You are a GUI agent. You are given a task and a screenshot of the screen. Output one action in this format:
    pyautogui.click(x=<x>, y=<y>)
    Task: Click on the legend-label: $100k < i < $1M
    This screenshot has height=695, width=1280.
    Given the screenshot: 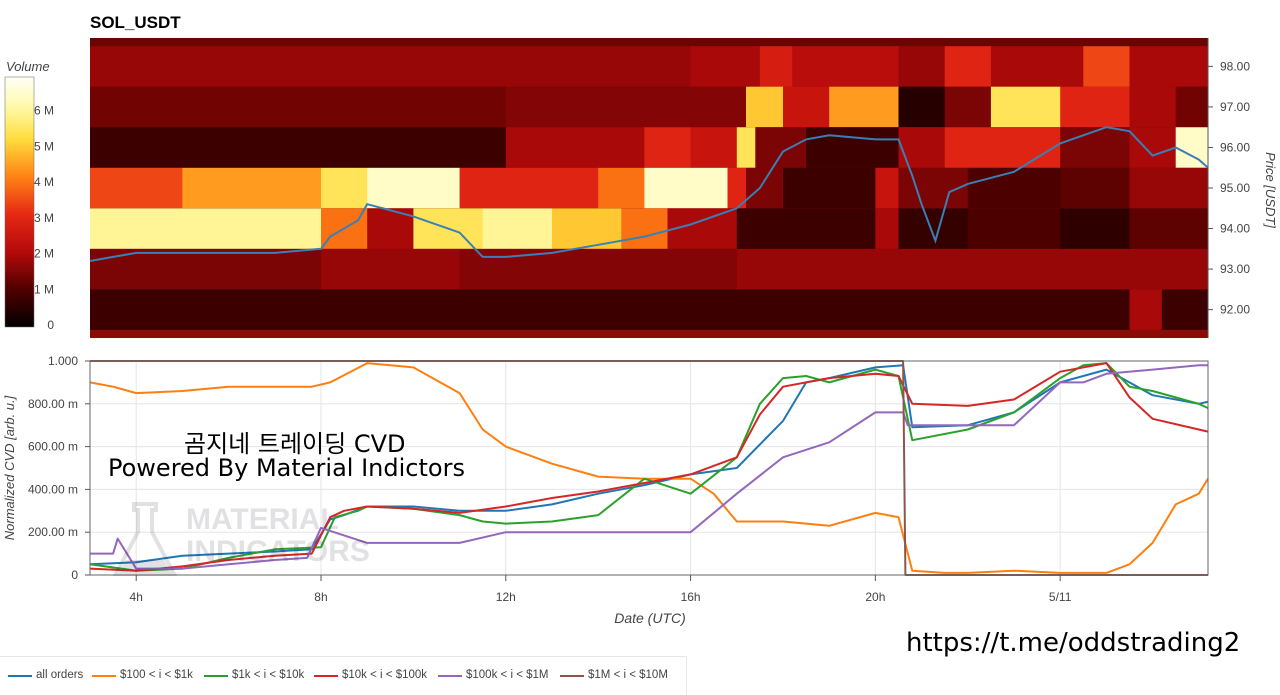 What is the action you would take?
    pyautogui.click(x=507, y=675)
    